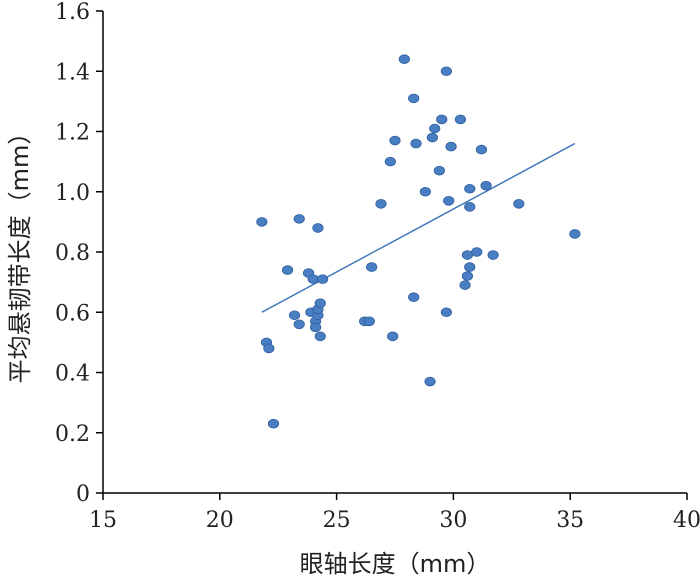  What do you see at coordinates (83, 494) in the screenshot?
I see `y-tick-label: 0` at bounding box center [83, 494].